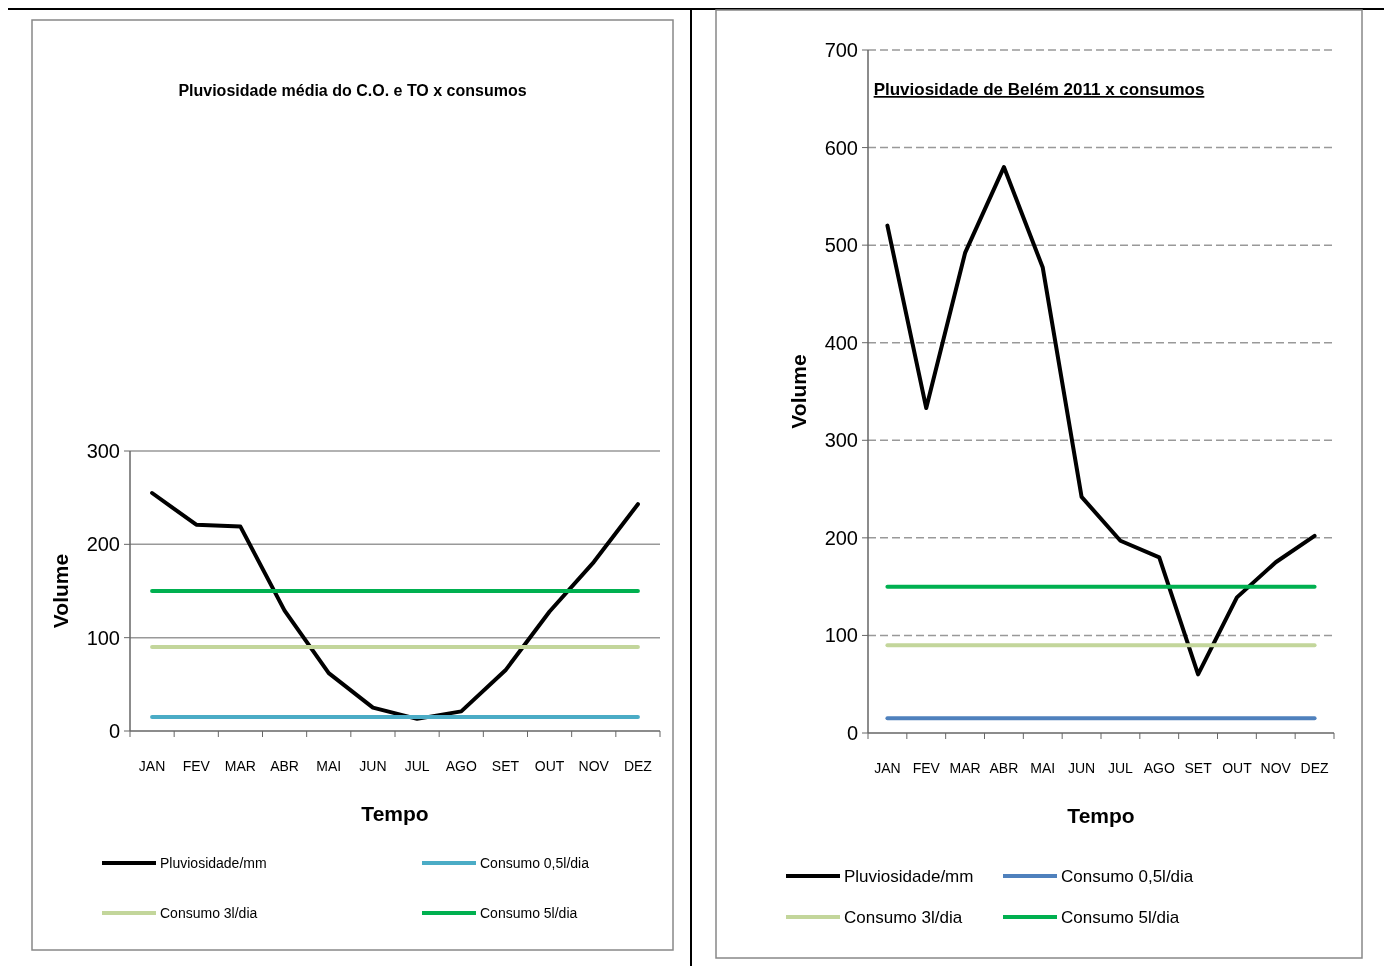 Image resolution: width=1392 pixels, height=974 pixels. What do you see at coordinates (1039, 89) in the screenshot?
I see `text: Pluviosidade de Belém 2011 x consumos` at bounding box center [1039, 89].